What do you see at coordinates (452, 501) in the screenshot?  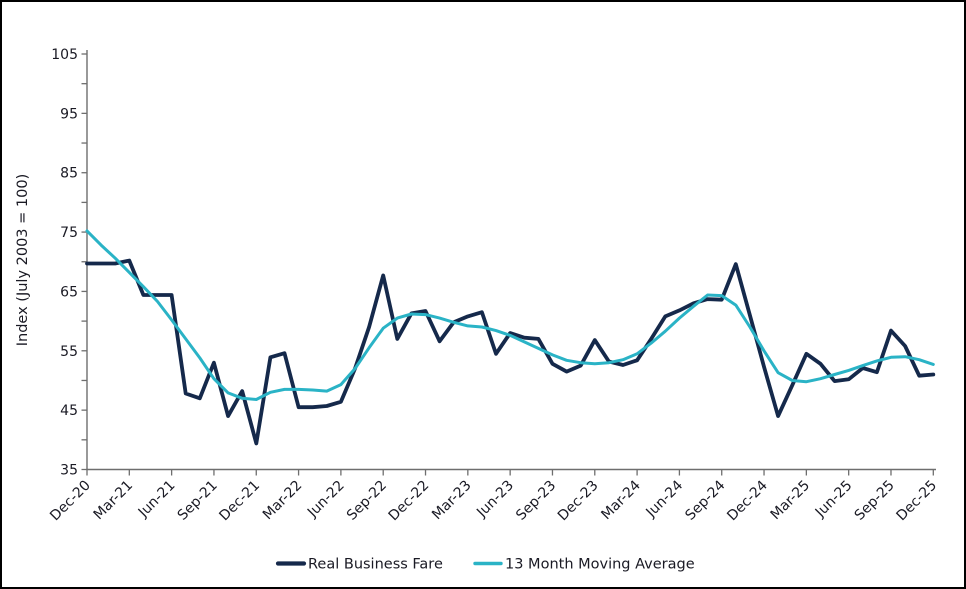 I see `x-tick-label: Mar-23` at bounding box center [452, 501].